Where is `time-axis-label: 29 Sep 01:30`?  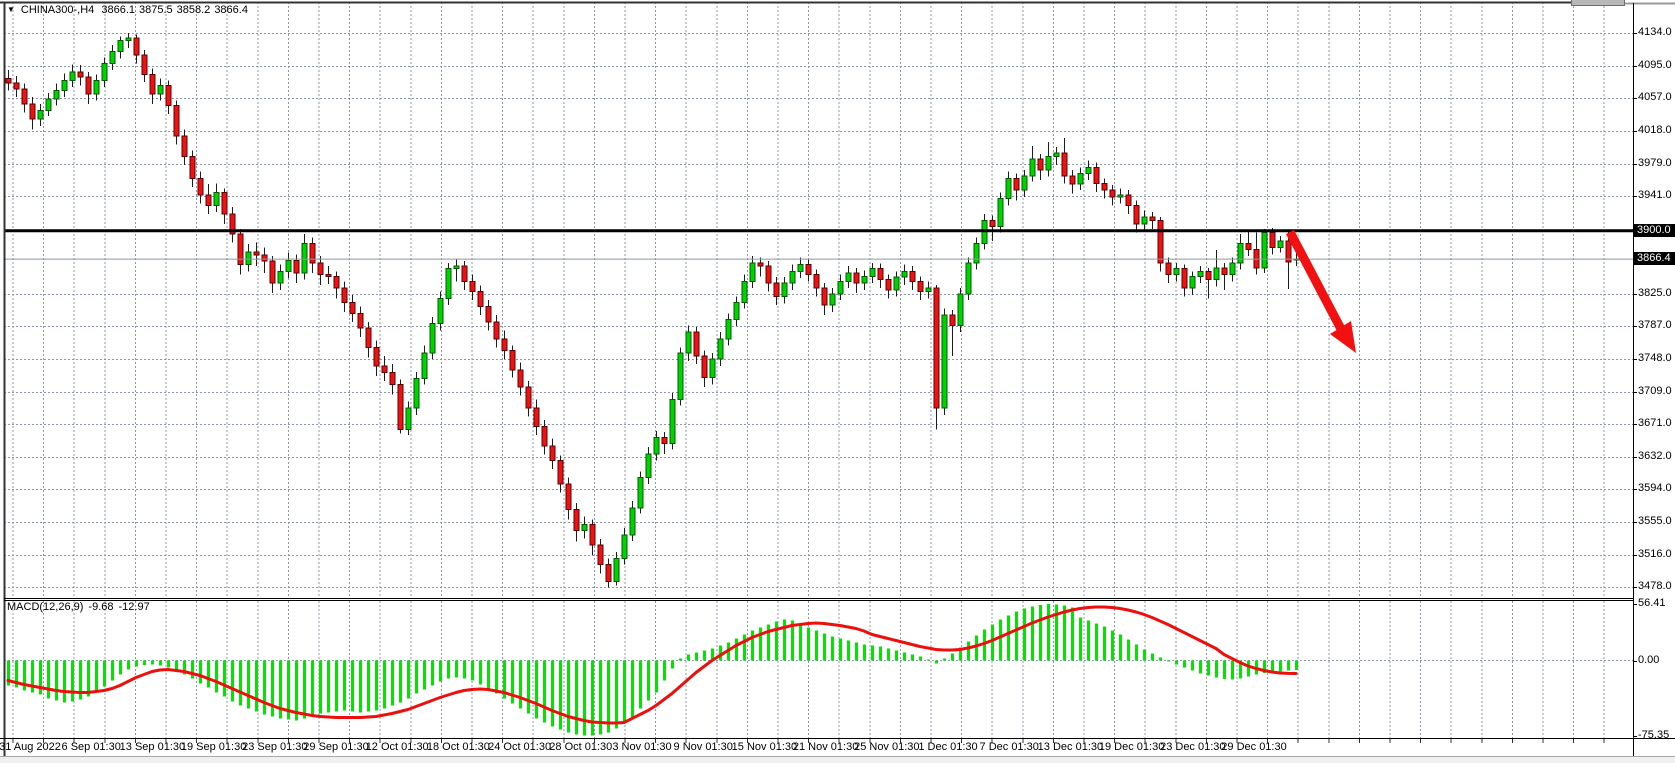
time-axis-label: 29 Sep 01:30 is located at coordinates (336, 747).